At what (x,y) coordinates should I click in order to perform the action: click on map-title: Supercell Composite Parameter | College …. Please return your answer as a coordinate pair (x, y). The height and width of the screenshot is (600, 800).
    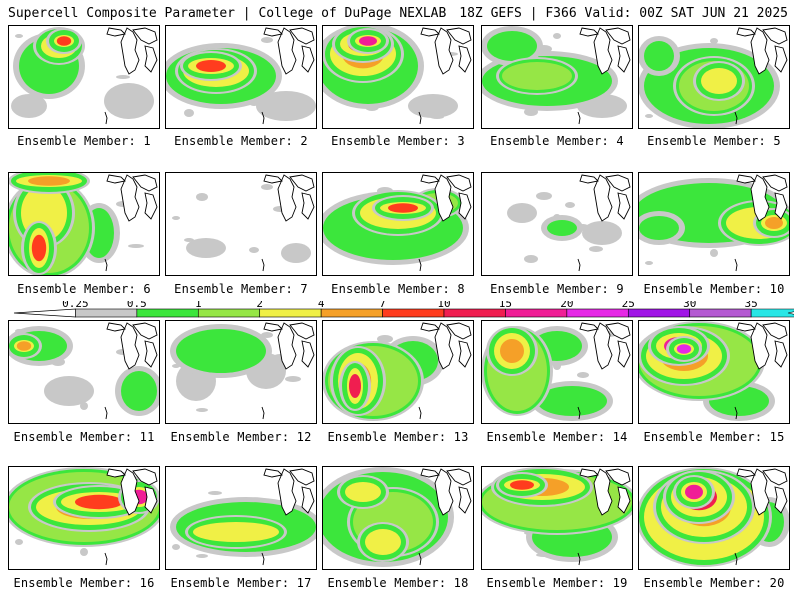
    Looking at the image, I should click on (227, 13).